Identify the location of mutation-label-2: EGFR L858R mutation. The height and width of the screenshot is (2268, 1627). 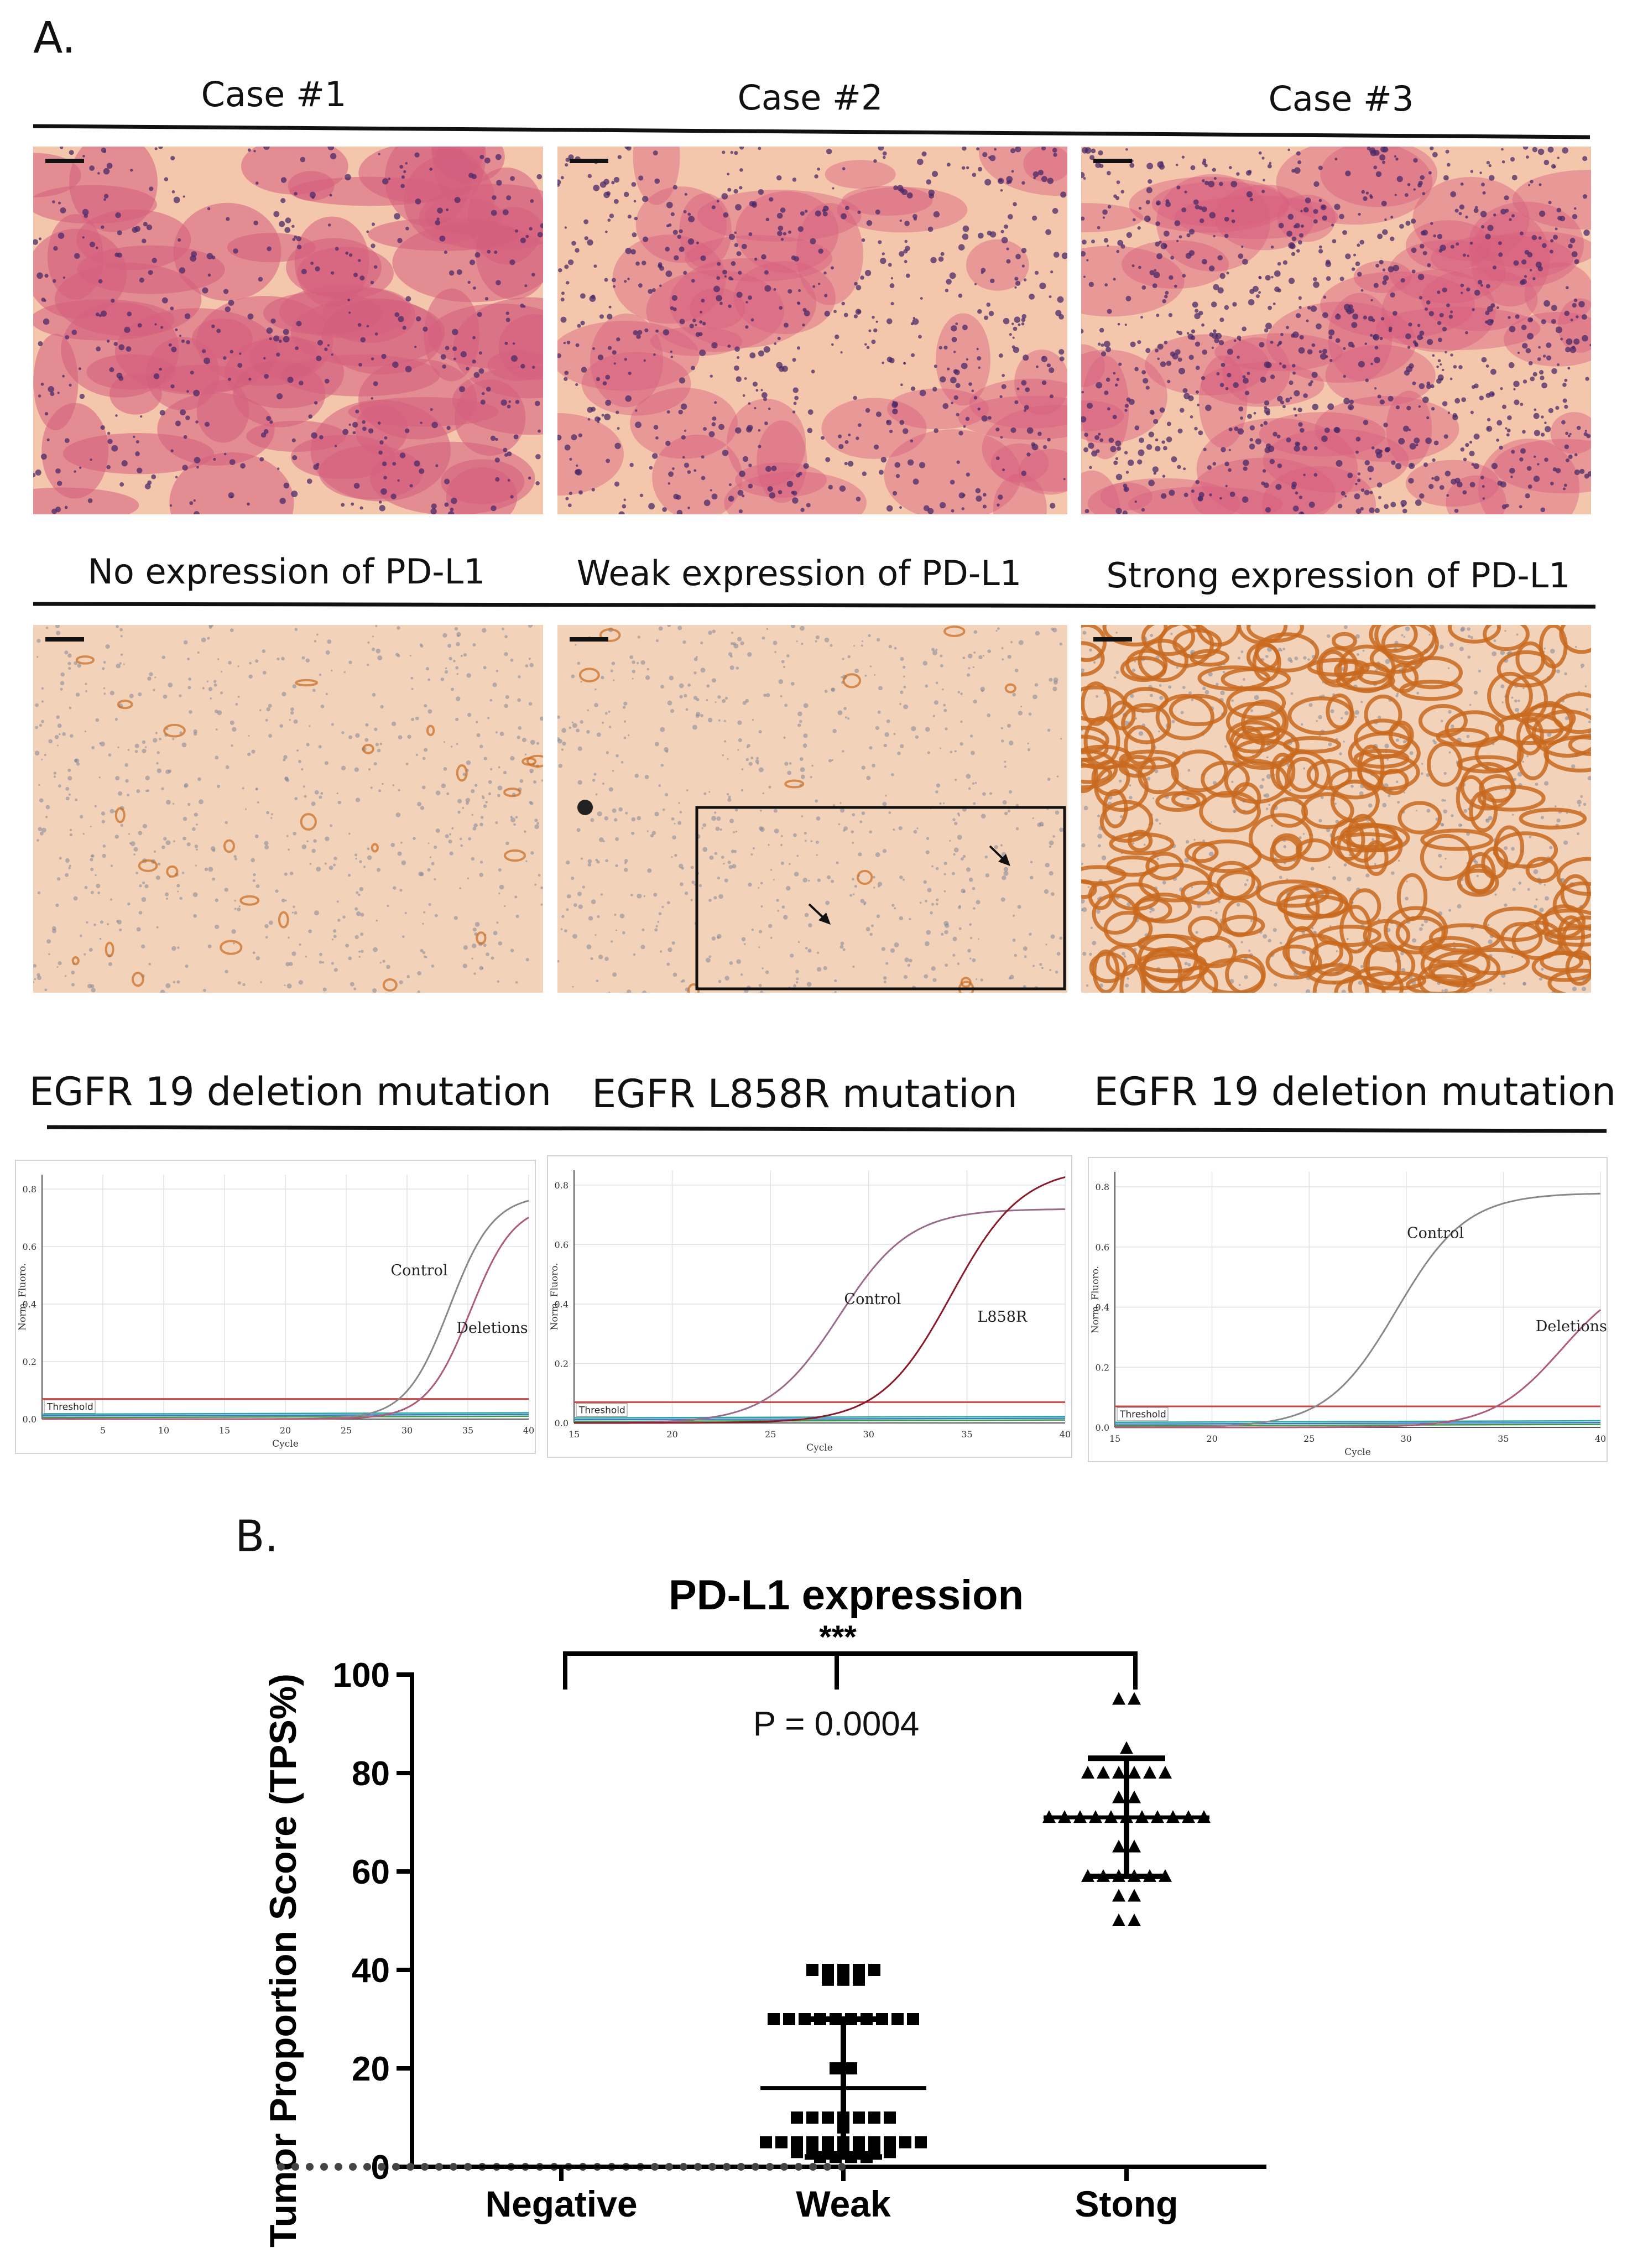
(805, 1094).